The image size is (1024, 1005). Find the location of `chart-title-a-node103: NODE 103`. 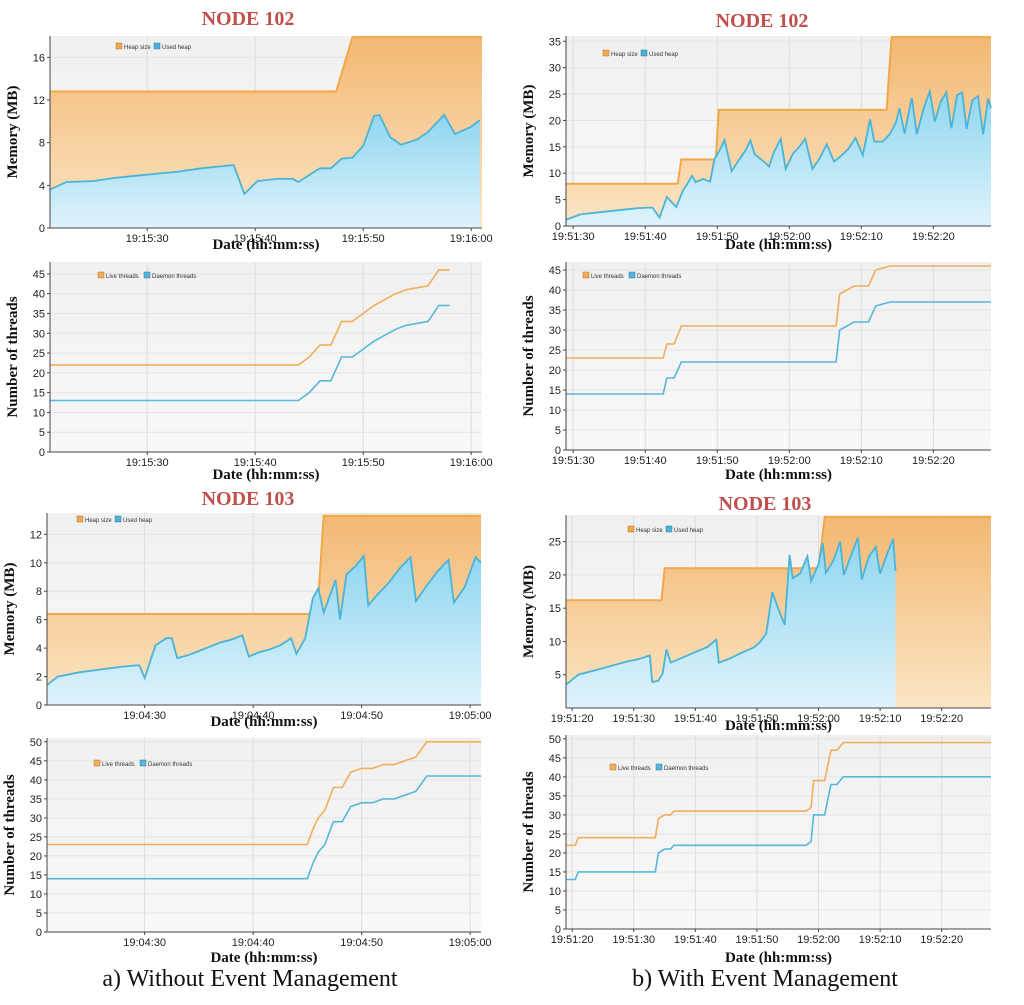

chart-title-a-node103: NODE 103 is located at coordinates (248, 499).